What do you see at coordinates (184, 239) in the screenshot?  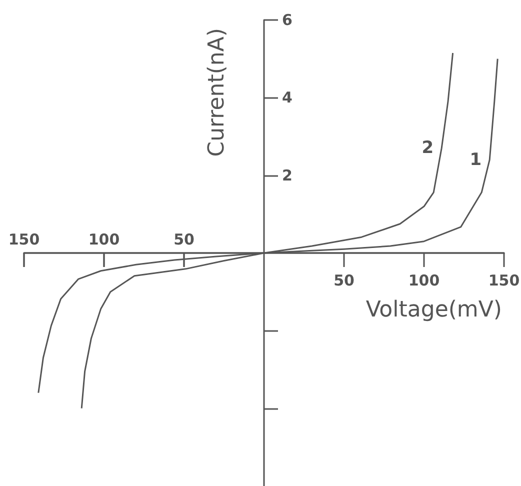 I see `x2-tick-label: 50` at bounding box center [184, 239].